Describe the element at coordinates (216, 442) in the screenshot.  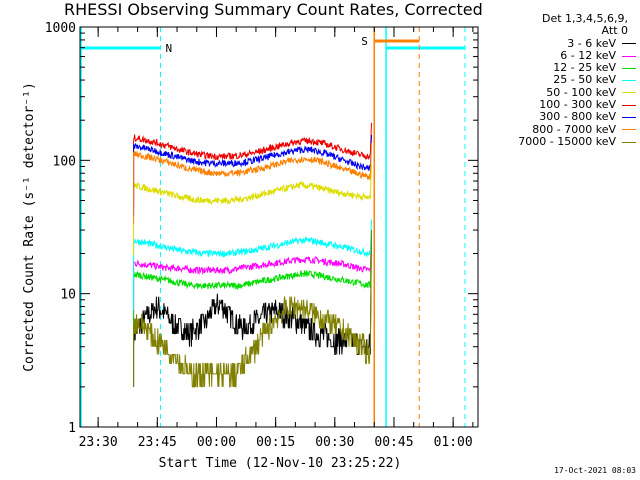
I see `x-tick-label: 00:00` at that location.